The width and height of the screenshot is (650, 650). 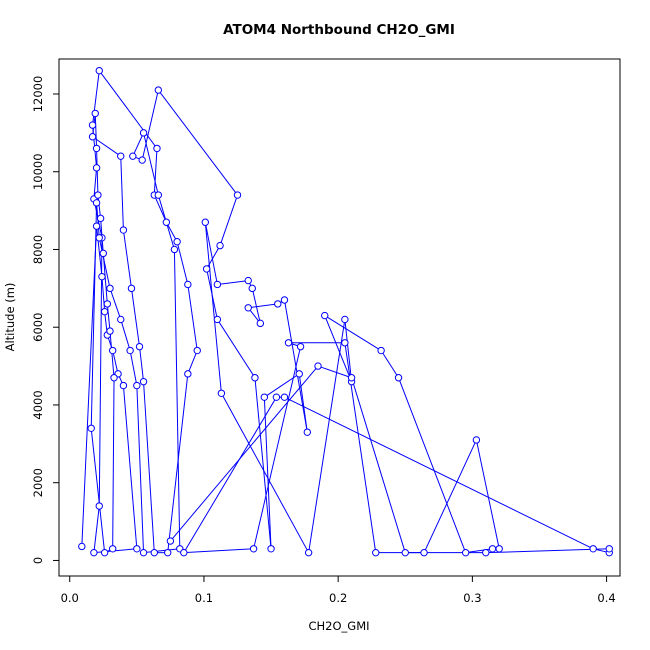 What do you see at coordinates (204, 598) in the screenshot?
I see `x-tick-label: 0.1` at bounding box center [204, 598].